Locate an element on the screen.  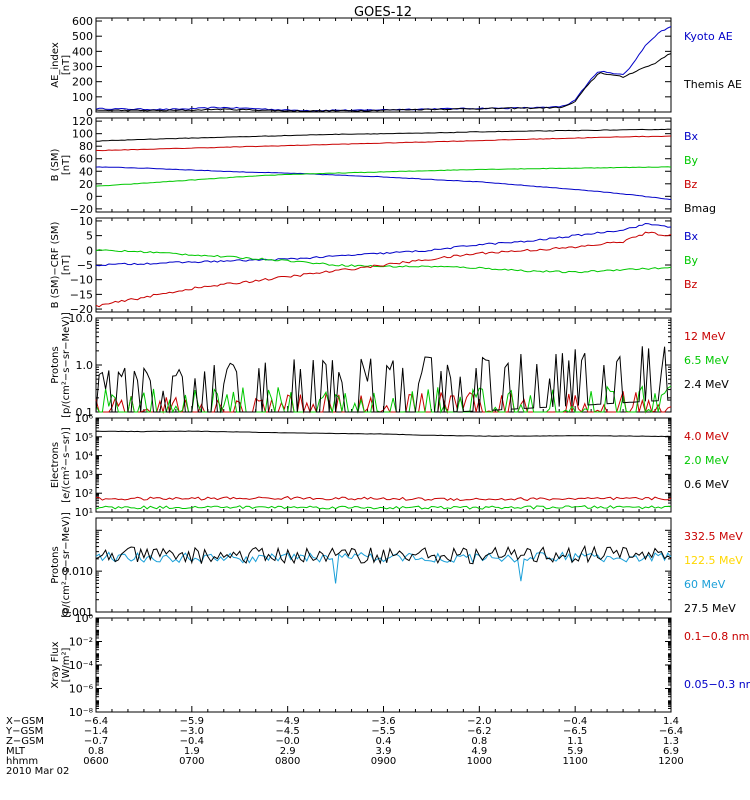
y-tick-label: 5 is located at coordinates (89, 236).